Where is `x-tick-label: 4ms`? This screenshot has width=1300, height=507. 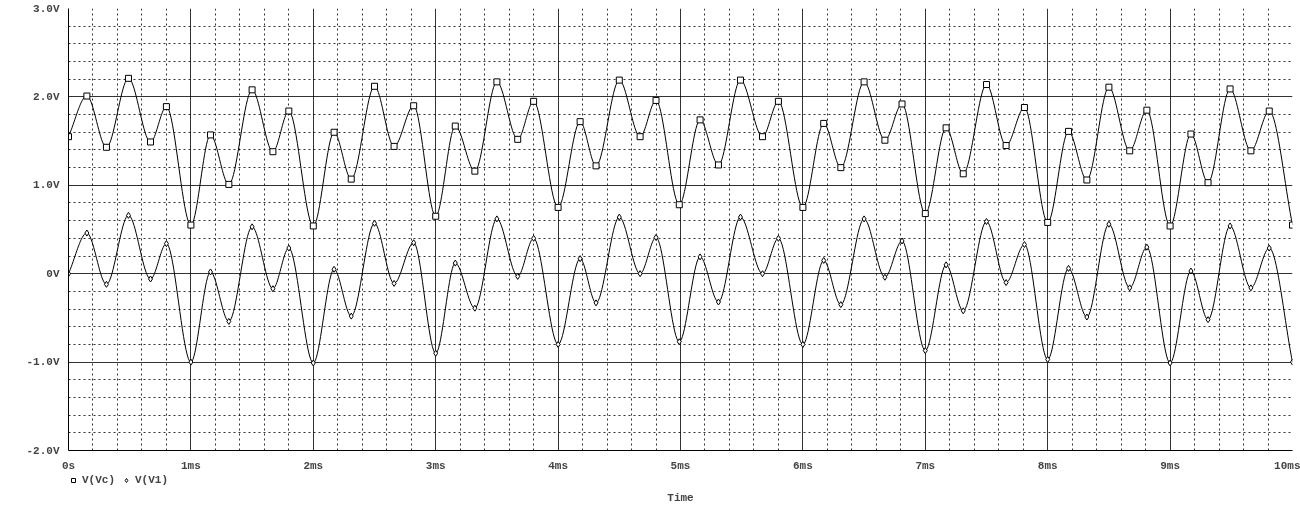
x-tick-label: 4ms is located at coordinates (558, 465).